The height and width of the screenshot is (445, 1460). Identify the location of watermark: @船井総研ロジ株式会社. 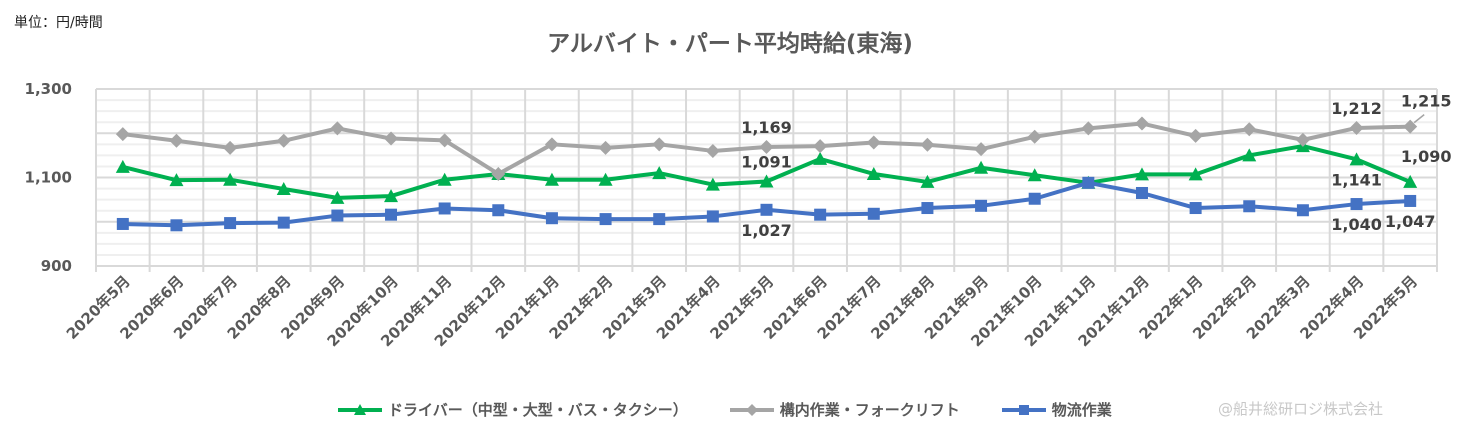
(1301, 409).